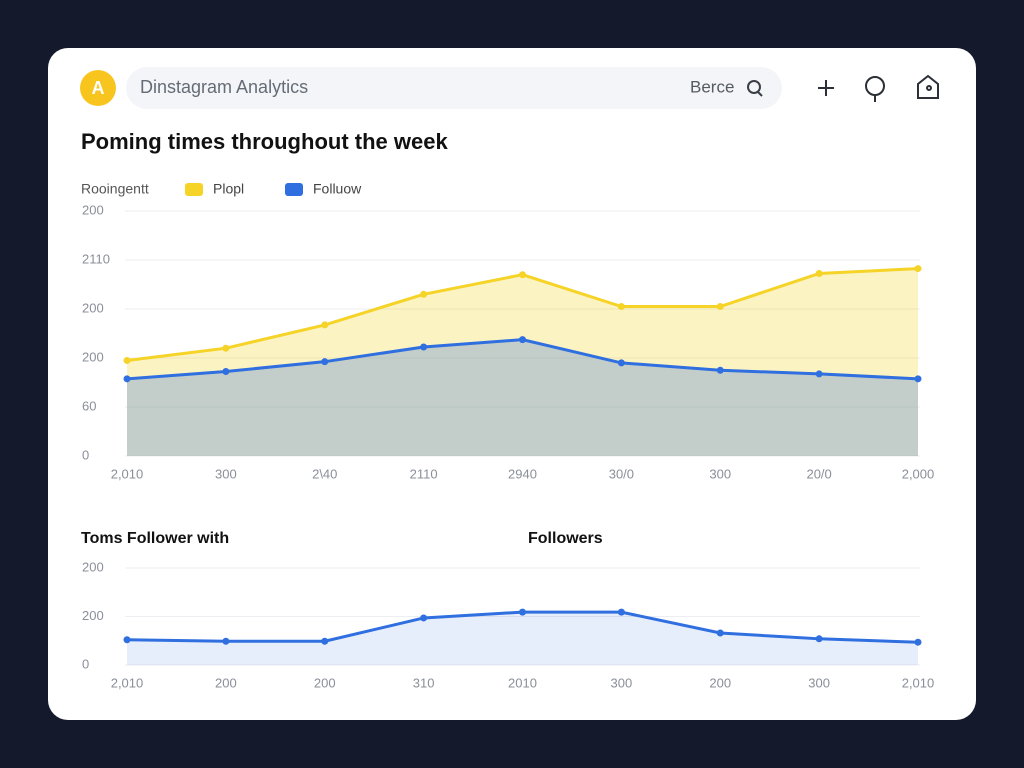 The width and height of the screenshot is (1024, 768). I want to click on x-tick-label: 310, so click(424, 682).